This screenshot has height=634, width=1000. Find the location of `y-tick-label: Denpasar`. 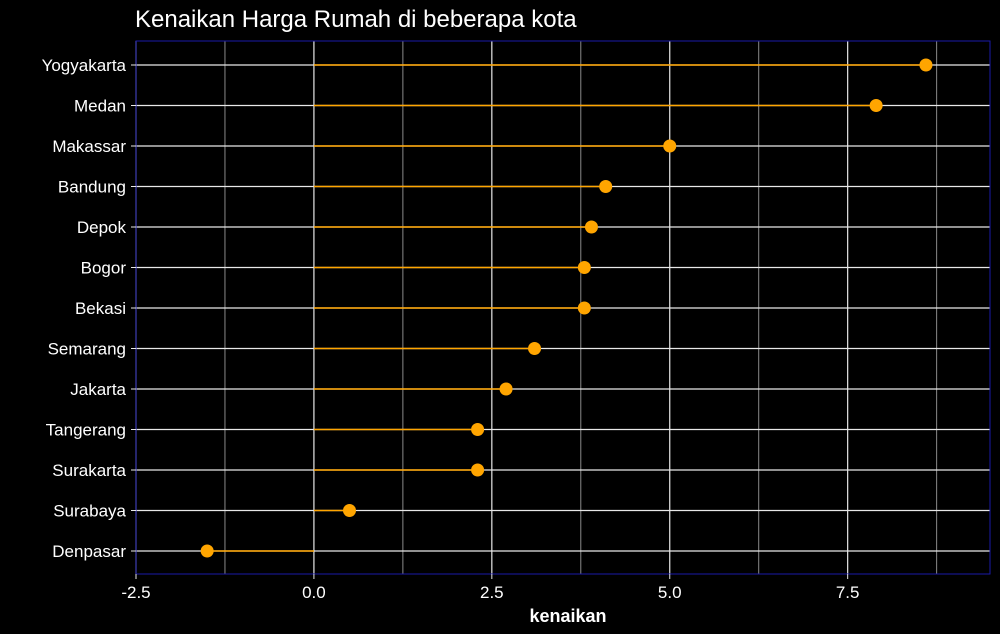

y-tick-label: Denpasar is located at coordinates (89, 551).